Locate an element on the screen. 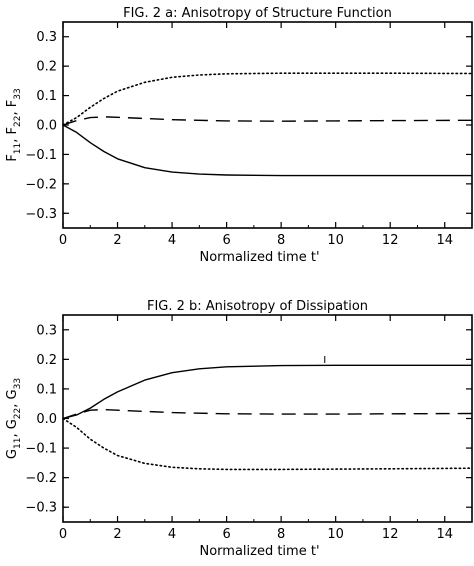  y-axis-label: F11, F22, F33 is located at coordinates (14, 124).